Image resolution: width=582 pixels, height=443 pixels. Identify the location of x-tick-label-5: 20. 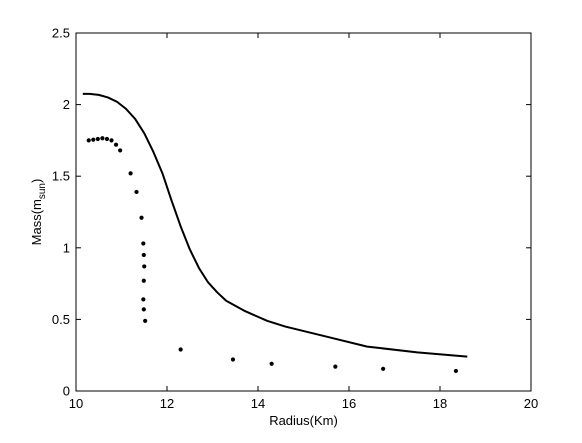
(531, 403).